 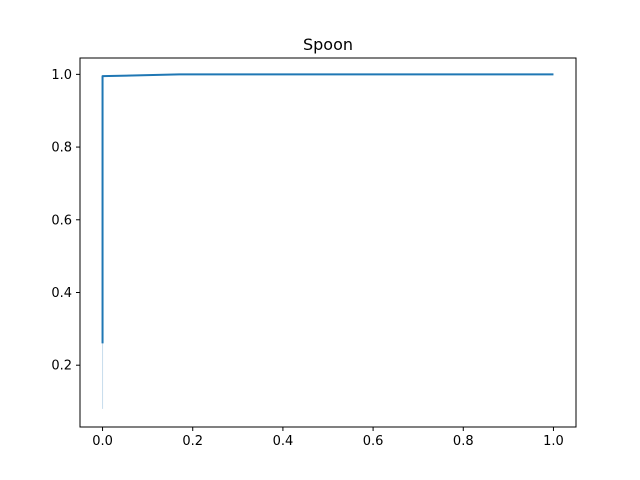 What do you see at coordinates (373, 441) in the screenshot?
I see `x-tick-label: 0.6` at bounding box center [373, 441].